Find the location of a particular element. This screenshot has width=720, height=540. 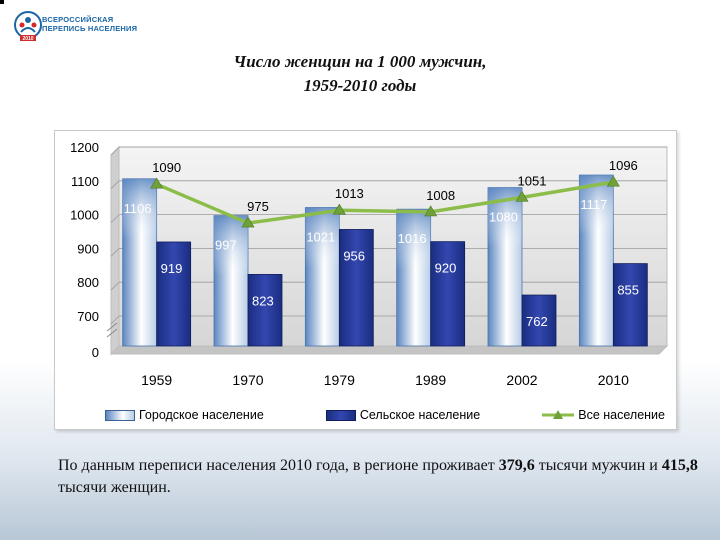

data-label-total: 1051 is located at coordinates (532, 180).